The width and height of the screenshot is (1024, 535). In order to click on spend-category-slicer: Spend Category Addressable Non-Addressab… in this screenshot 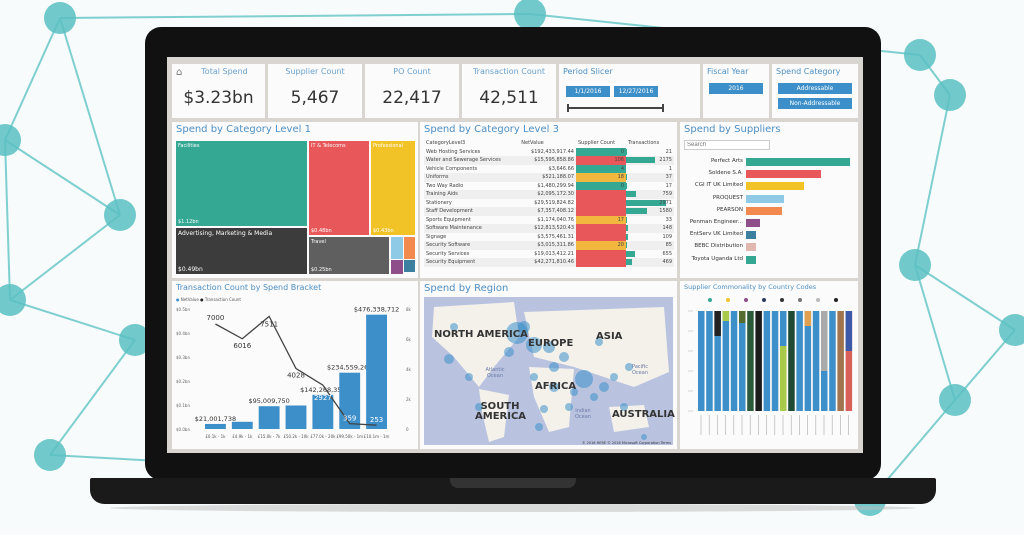, I will do `click(815, 91)`.